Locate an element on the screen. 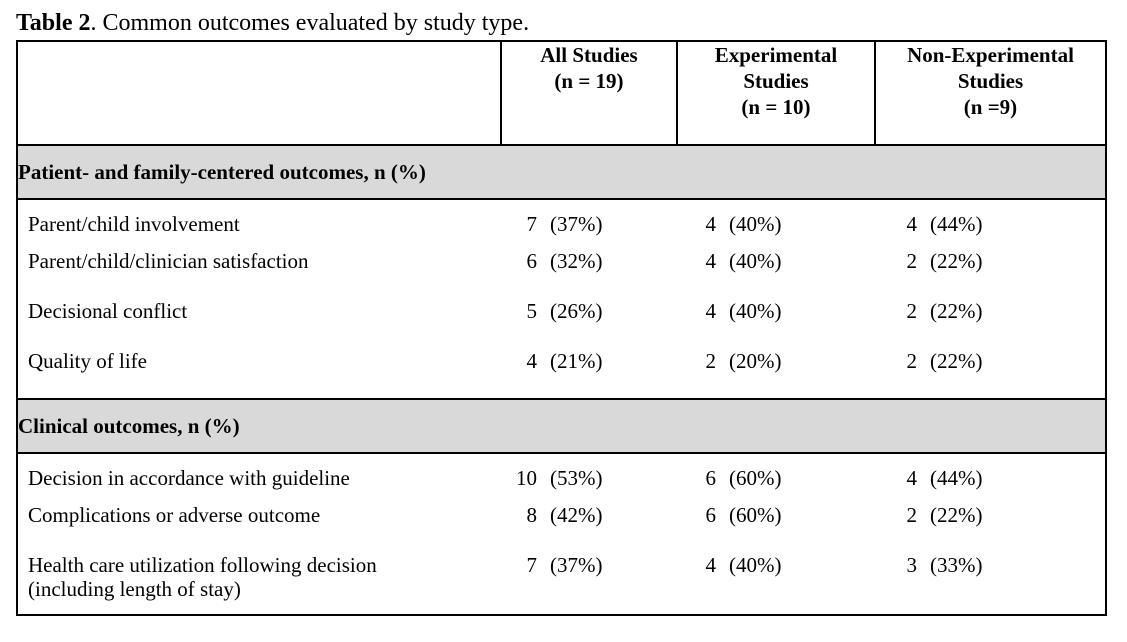 The image size is (1127, 642). section-row-clinical: Clinical outcomes, n (%) is located at coordinates (561, 426).